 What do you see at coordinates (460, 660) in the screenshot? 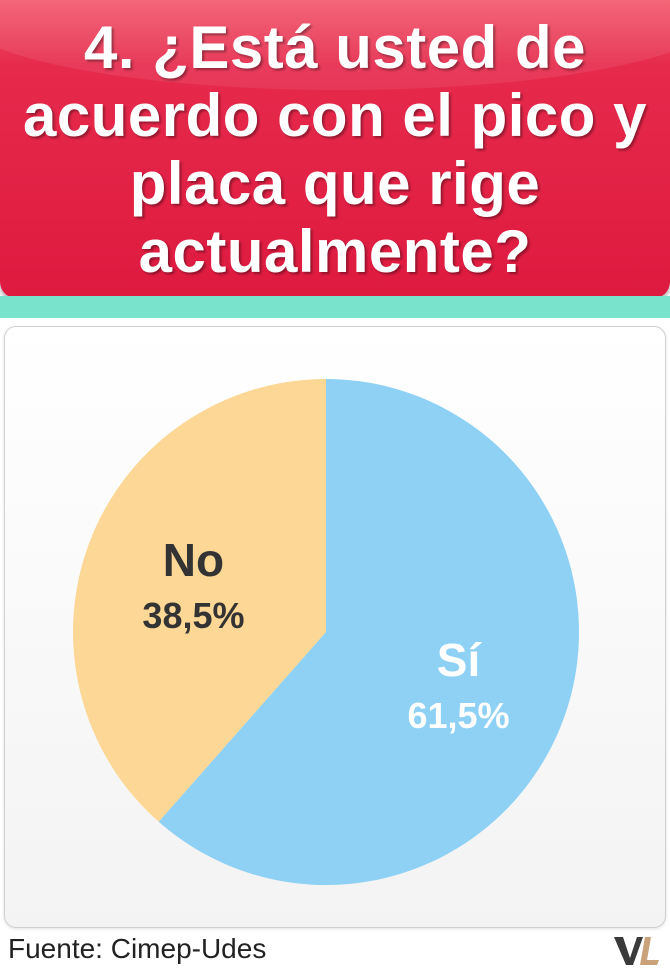
I see `slice-label-si: Sí` at bounding box center [460, 660].